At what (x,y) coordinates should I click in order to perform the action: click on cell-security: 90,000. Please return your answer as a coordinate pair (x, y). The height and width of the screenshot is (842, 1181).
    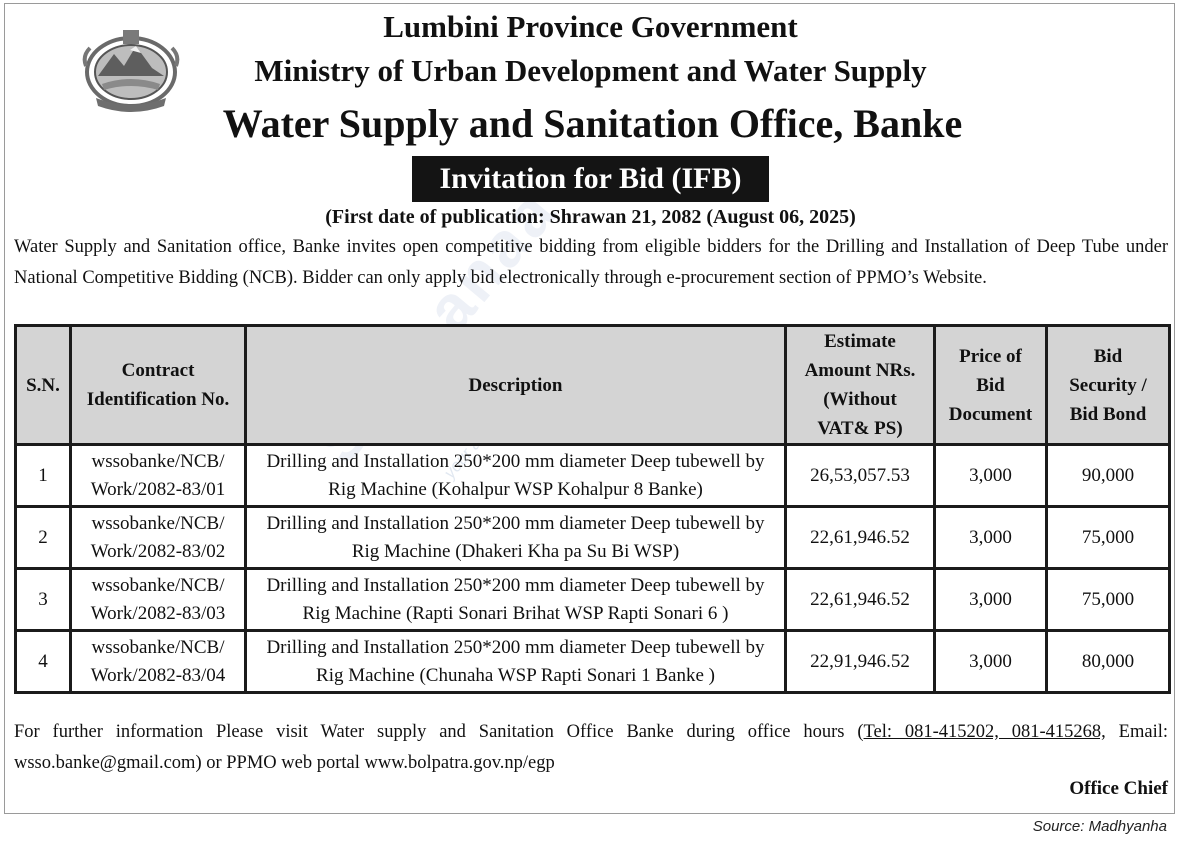
    Looking at the image, I should click on (1108, 475).